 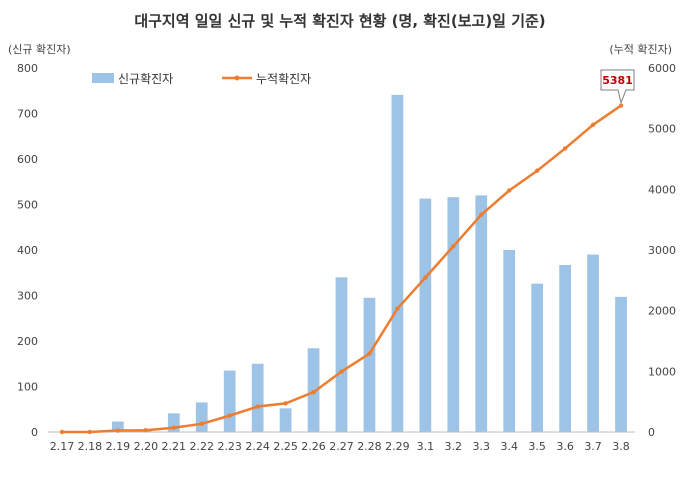 I want to click on callout-label: 5381, so click(x=617, y=80).